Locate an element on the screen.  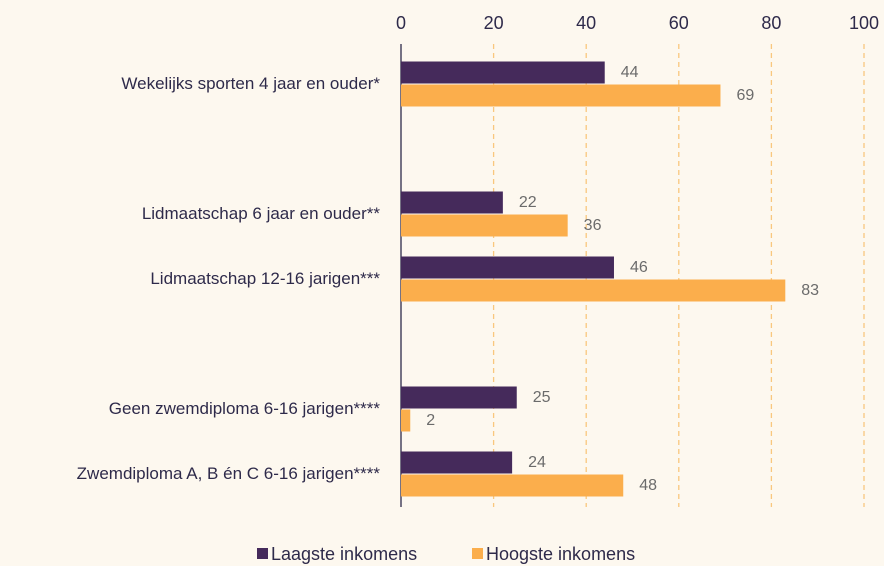
value-label: 83 is located at coordinates (810, 290).